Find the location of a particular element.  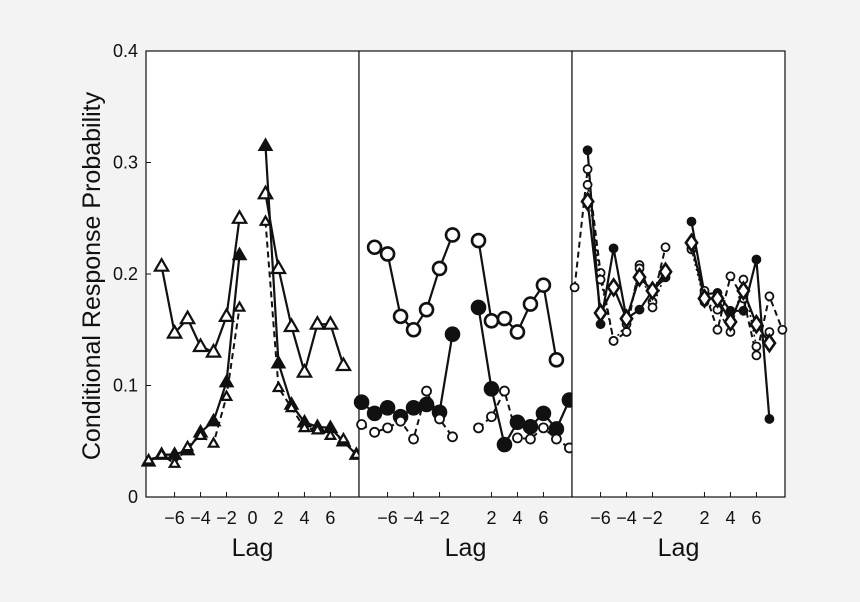

y-tick-label: 0.1 is located at coordinates (125, 386).